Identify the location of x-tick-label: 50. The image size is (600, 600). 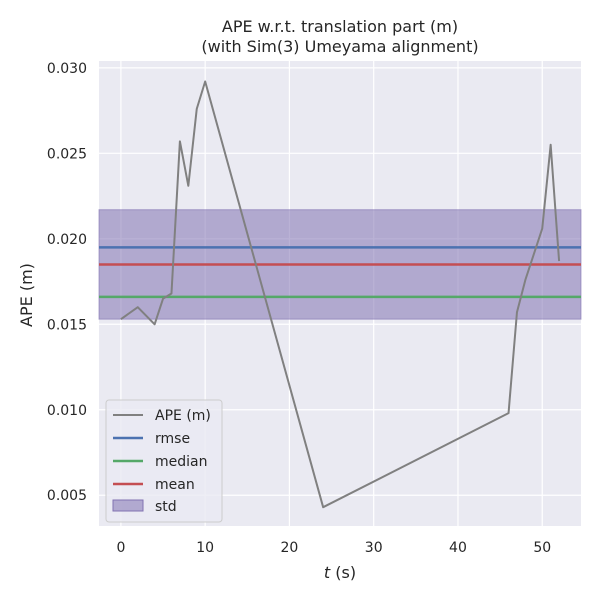
(542, 548).